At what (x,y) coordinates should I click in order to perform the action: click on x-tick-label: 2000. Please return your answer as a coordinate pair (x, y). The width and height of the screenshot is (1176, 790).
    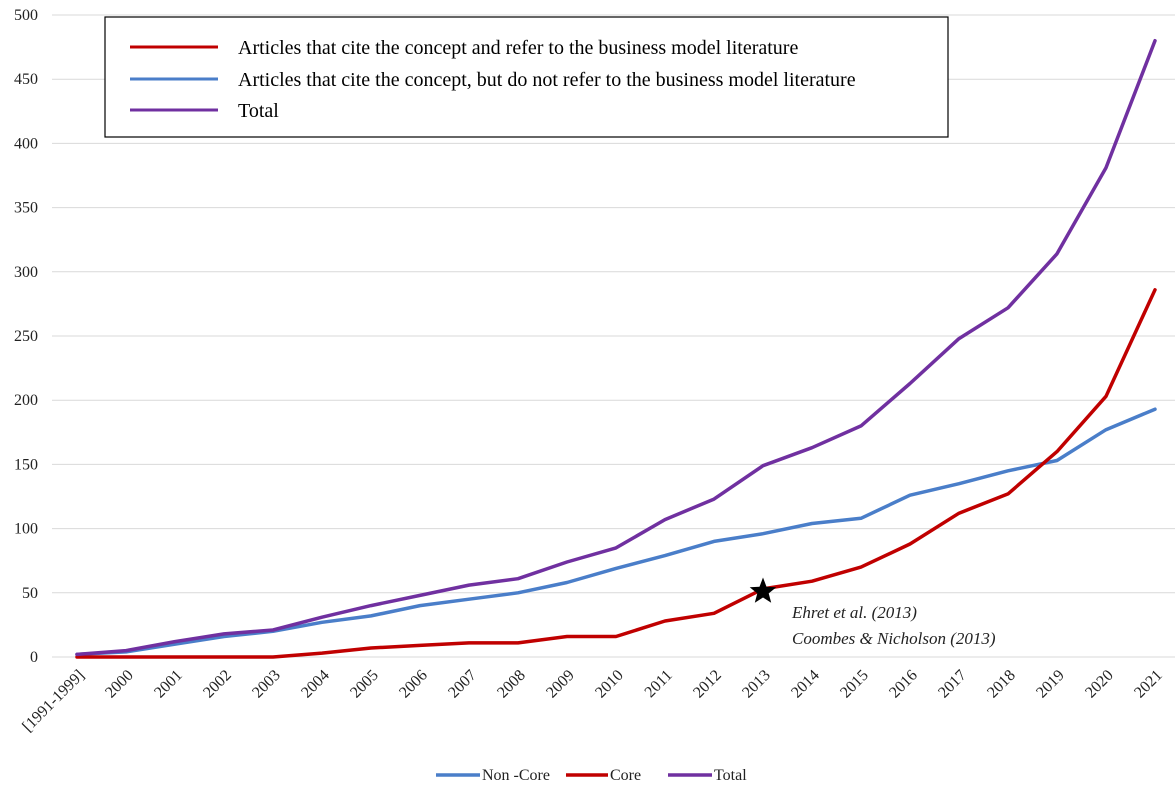
    Looking at the image, I should click on (119, 684).